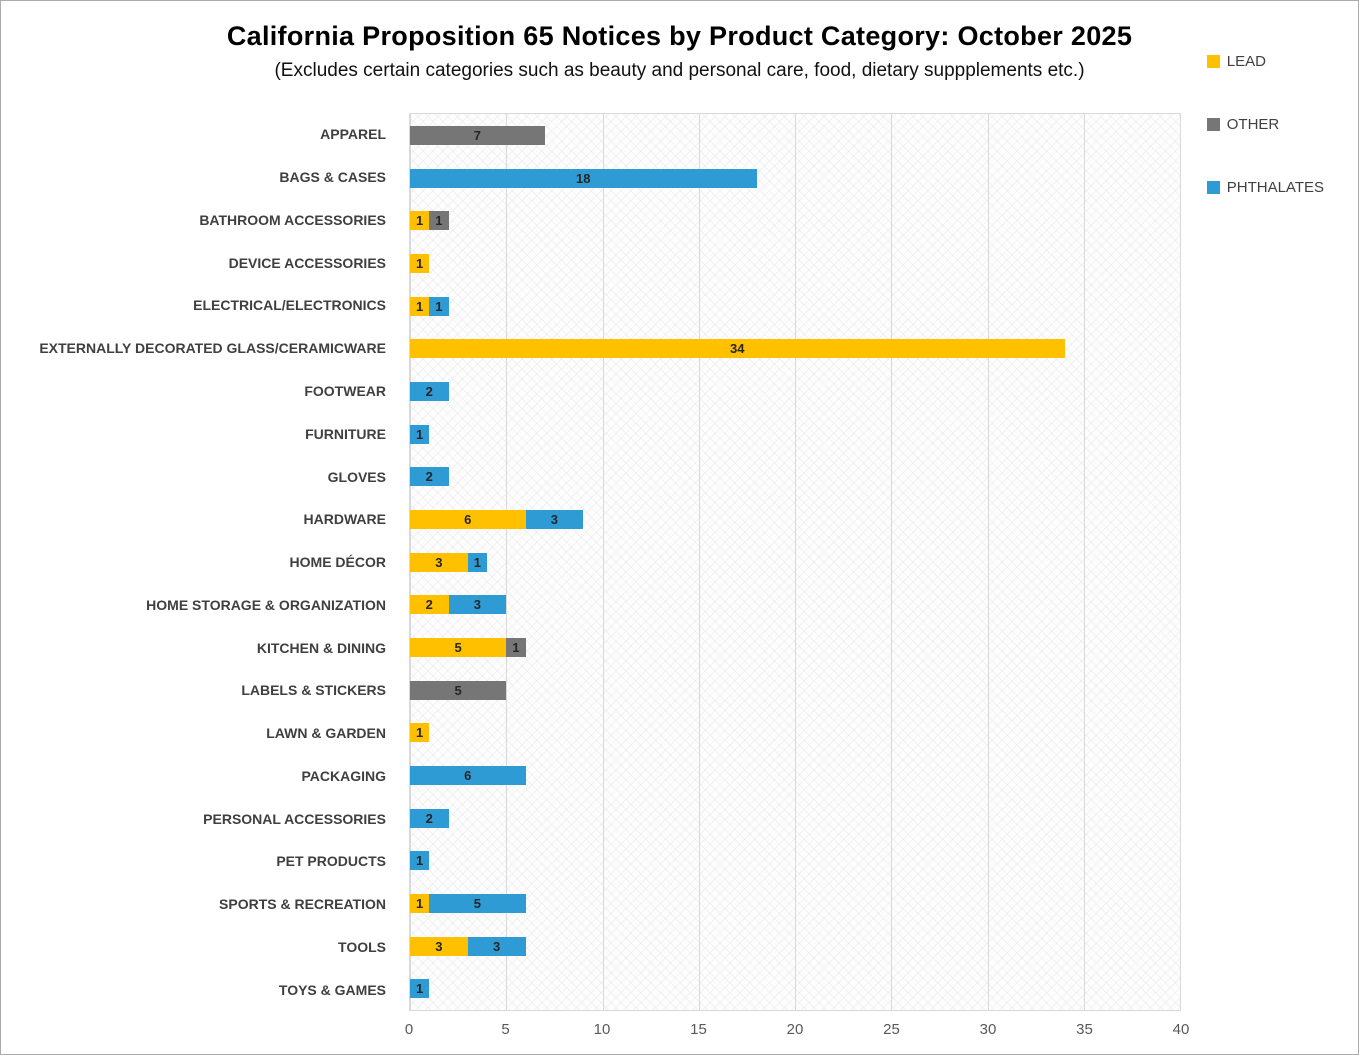 The height and width of the screenshot is (1055, 1359). I want to click on legend-item-lead: LEAD, so click(1265, 61).